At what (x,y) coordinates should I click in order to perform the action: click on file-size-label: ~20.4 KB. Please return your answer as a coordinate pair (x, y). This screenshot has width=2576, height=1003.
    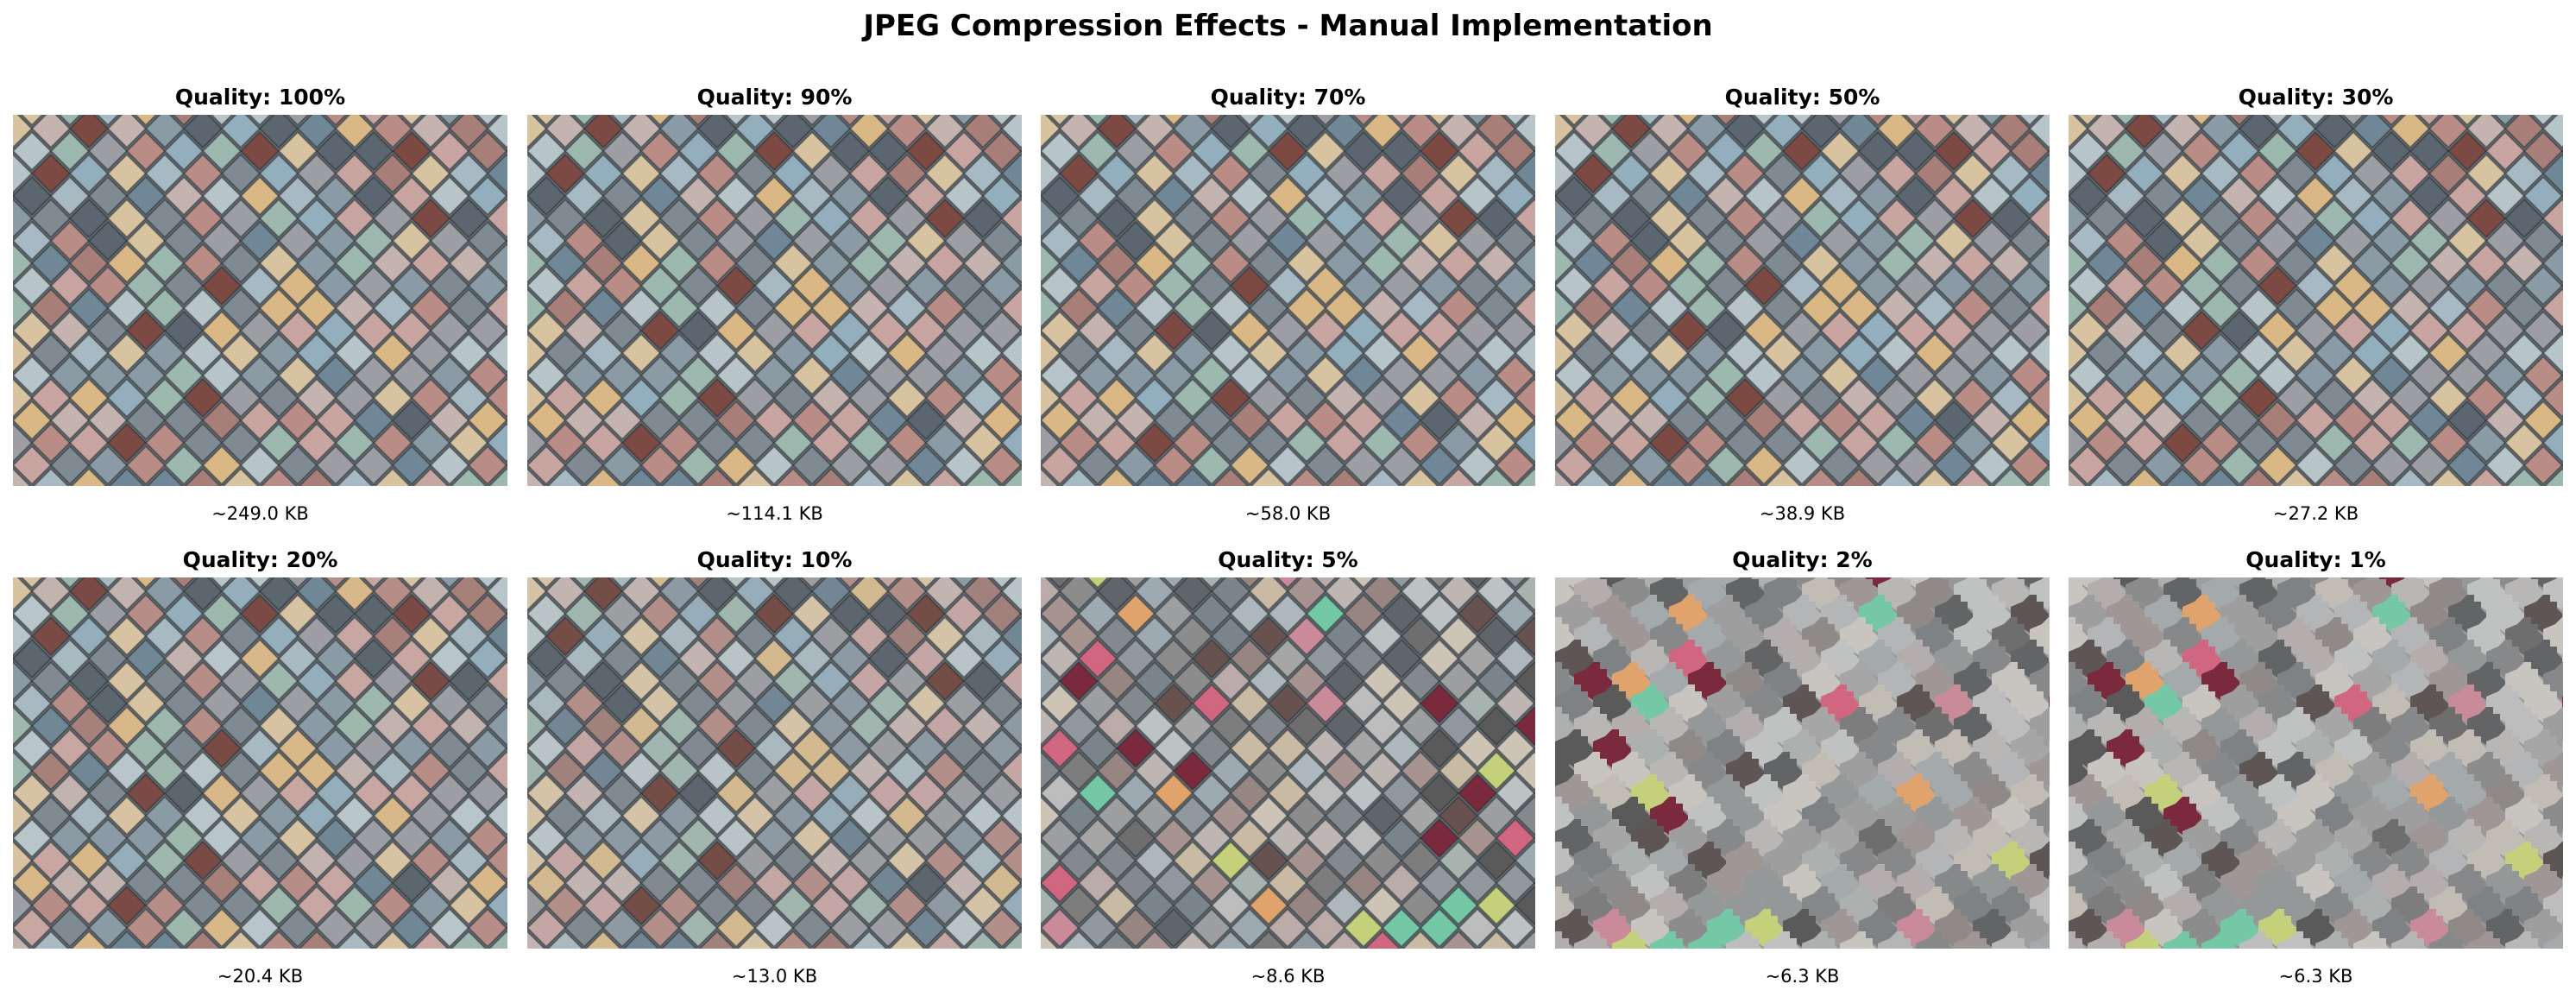
    Looking at the image, I should click on (260, 976).